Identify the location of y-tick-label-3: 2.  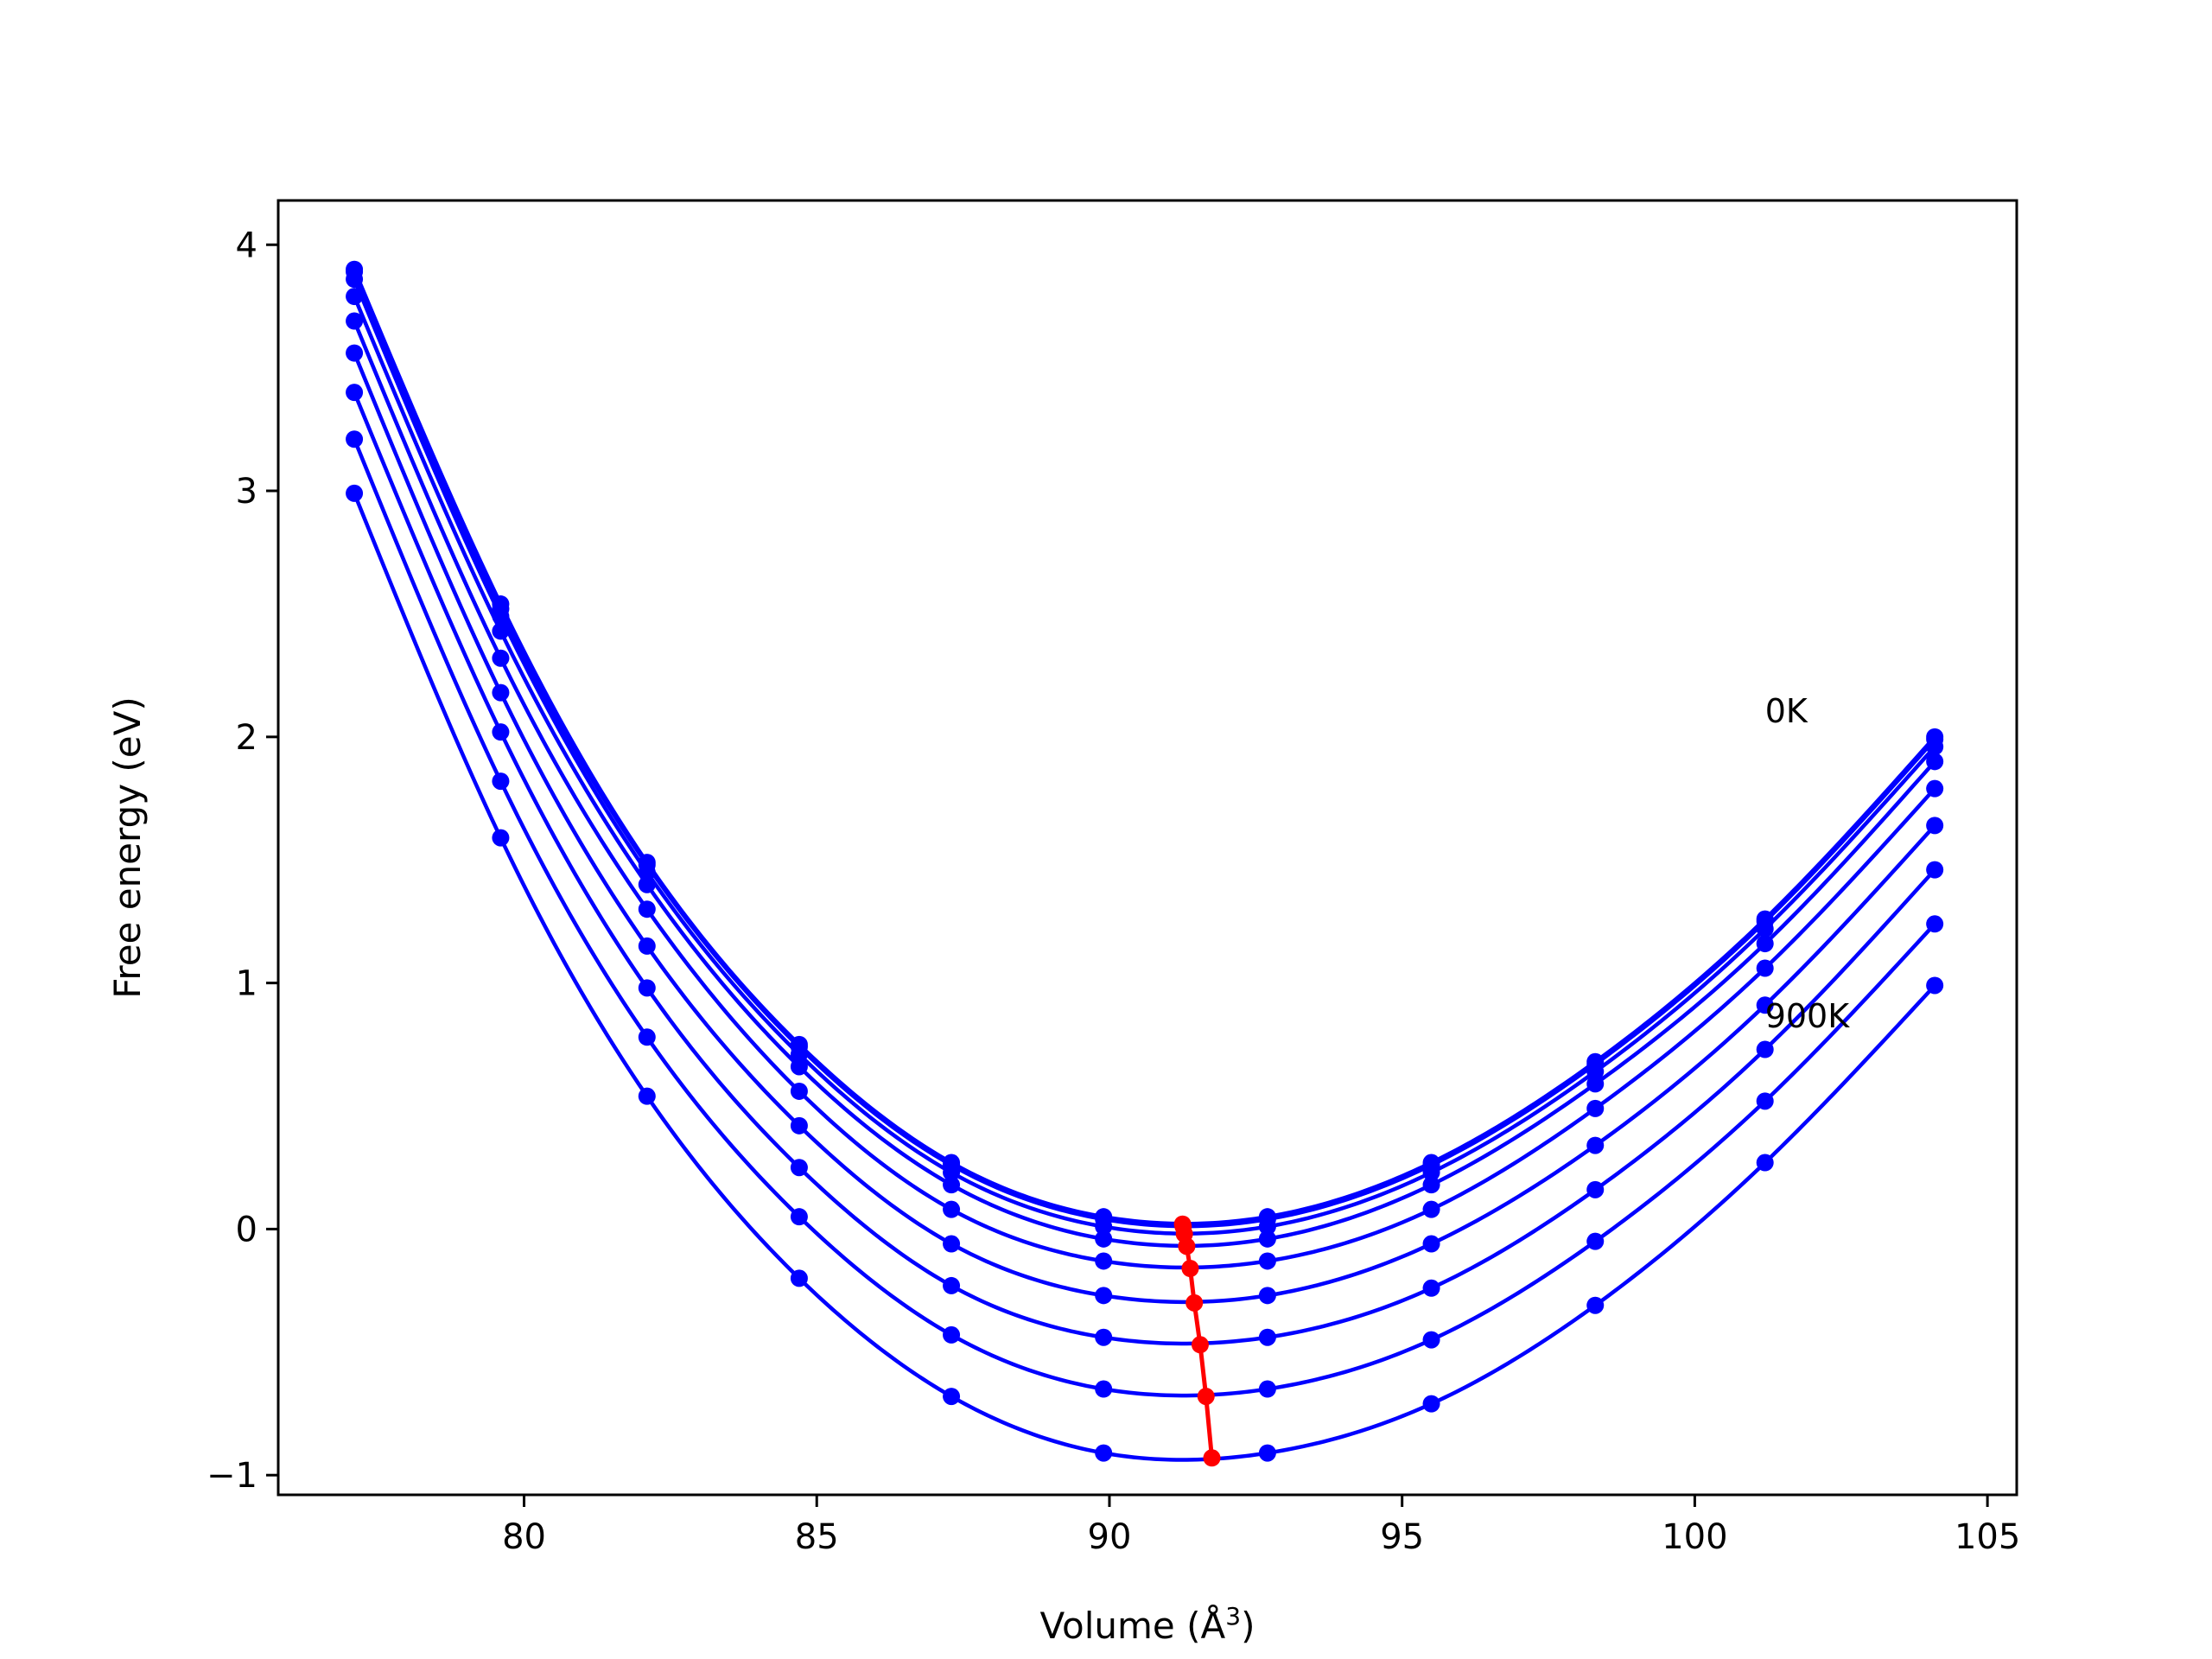
(246, 738).